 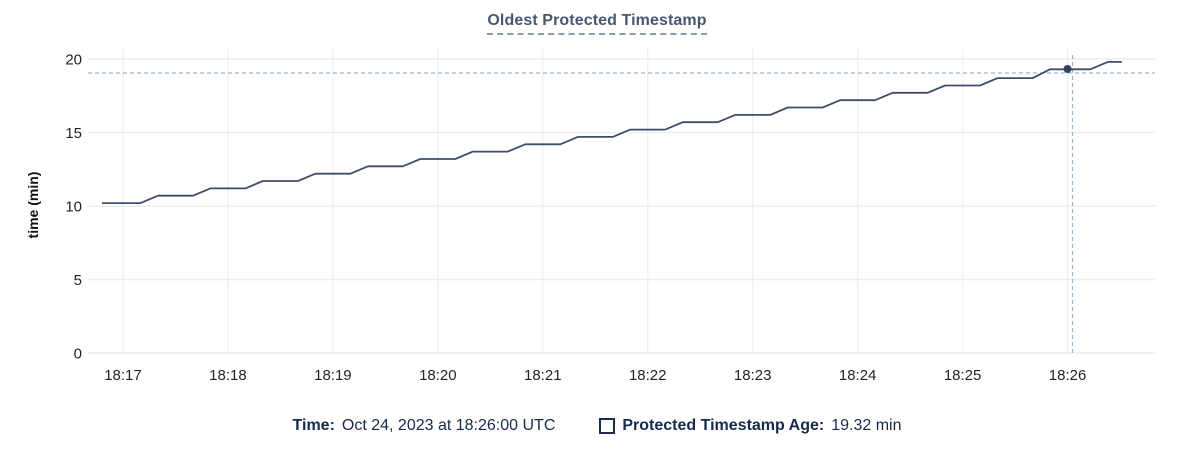 I want to click on x-tick-label: 18:19, so click(x=333, y=375).